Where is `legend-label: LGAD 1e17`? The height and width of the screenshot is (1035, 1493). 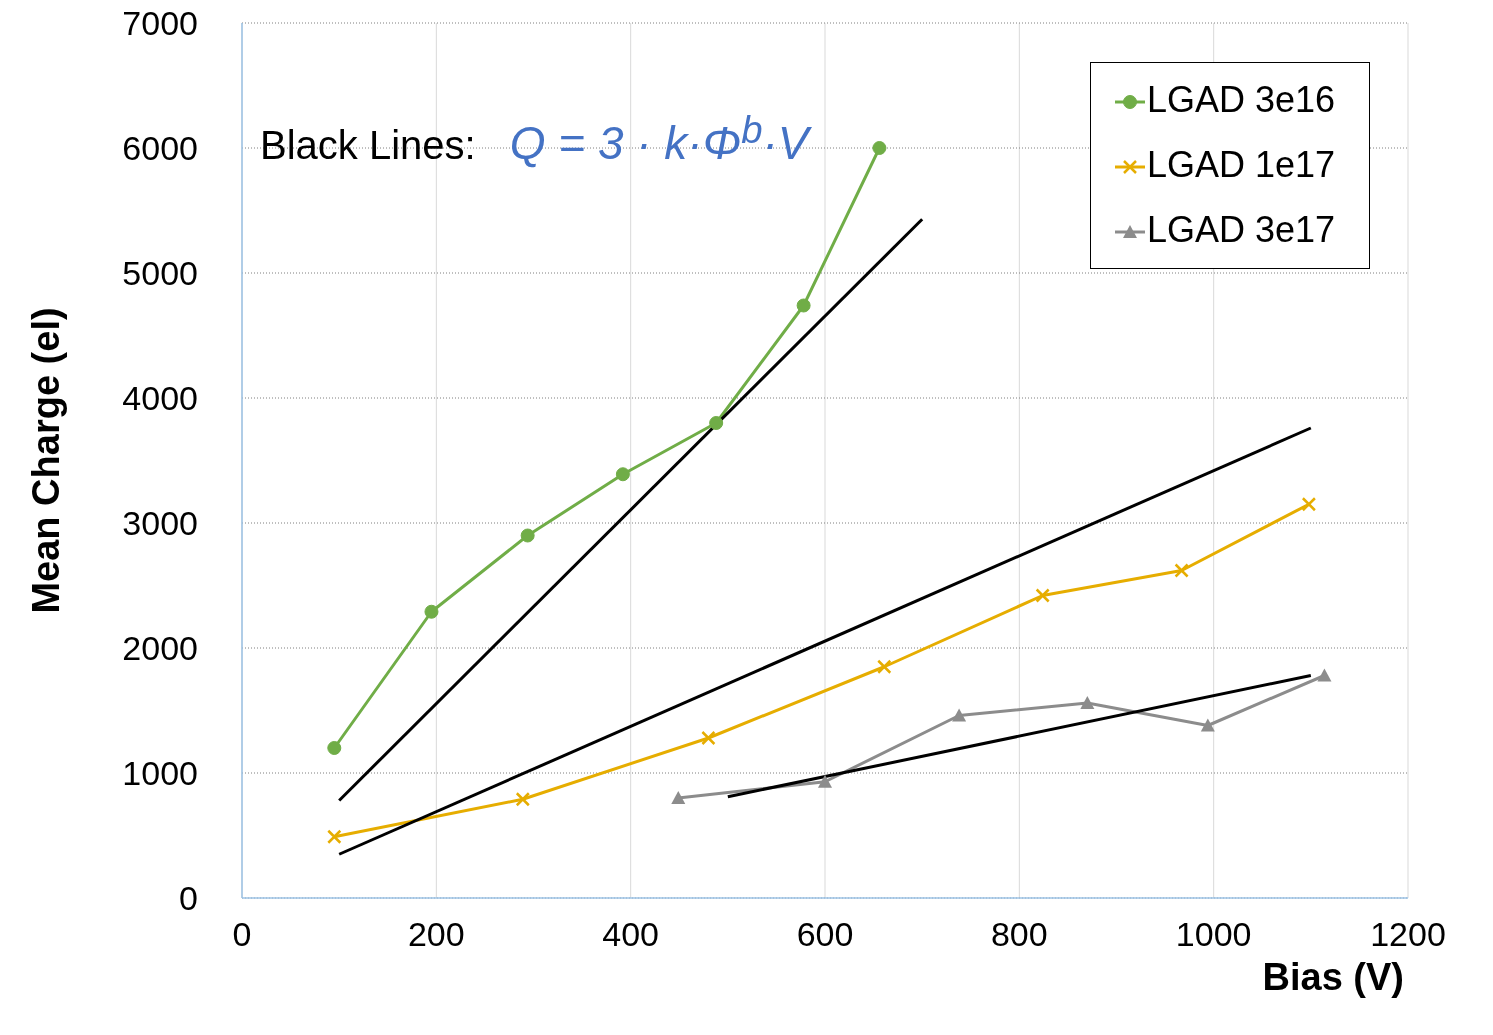
legend-label: LGAD 1e17 is located at coordinates (1240, 164).